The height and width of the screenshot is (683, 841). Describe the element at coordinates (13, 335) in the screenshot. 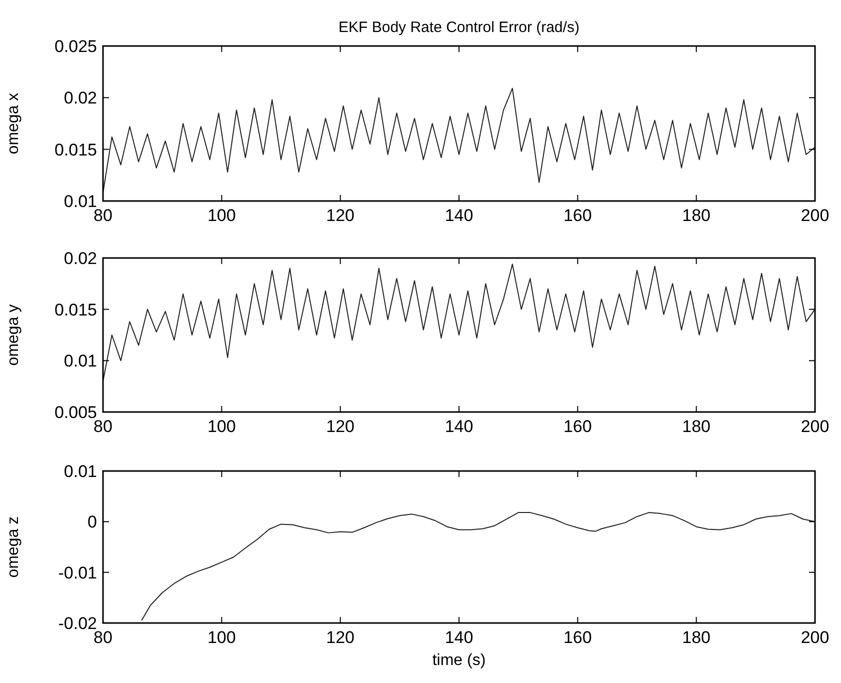

I see `y-axis-title: omega y` at that location.